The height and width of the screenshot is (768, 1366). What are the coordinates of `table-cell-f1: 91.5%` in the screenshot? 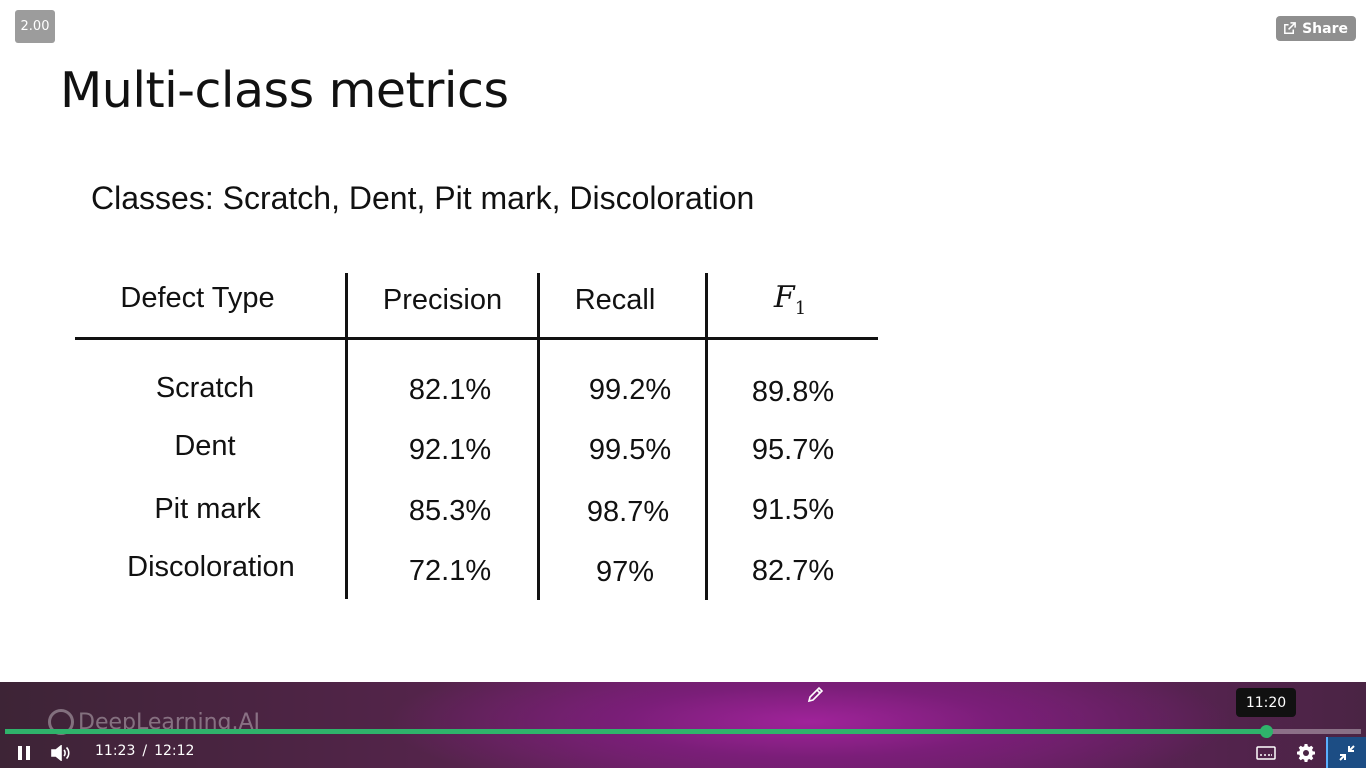 It's located at (793, 510).